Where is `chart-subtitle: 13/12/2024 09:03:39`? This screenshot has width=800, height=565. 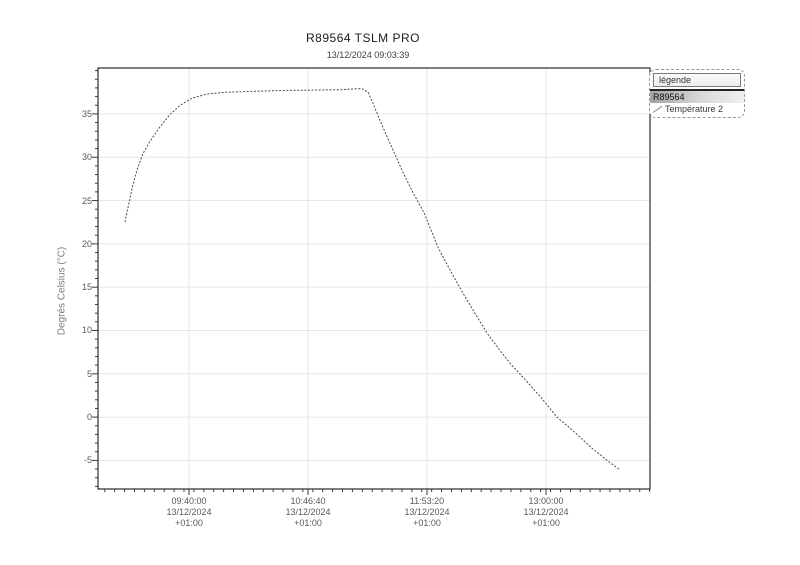 chart-subtitle: 13/12/2024 09:03:39 is located at coordinates (368, 55).